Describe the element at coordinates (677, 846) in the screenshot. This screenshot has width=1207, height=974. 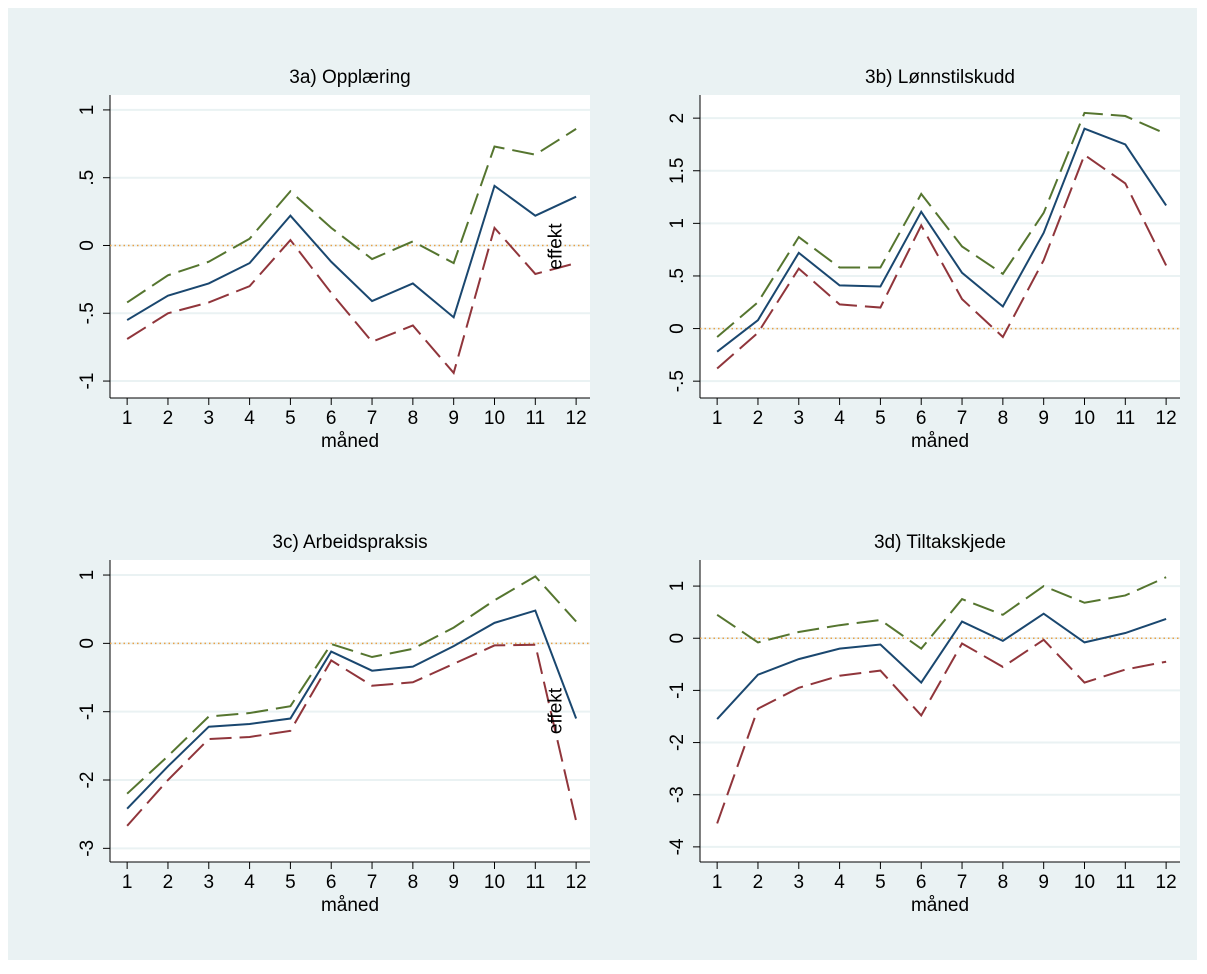
I see `y-tick-label: -4` at that location.